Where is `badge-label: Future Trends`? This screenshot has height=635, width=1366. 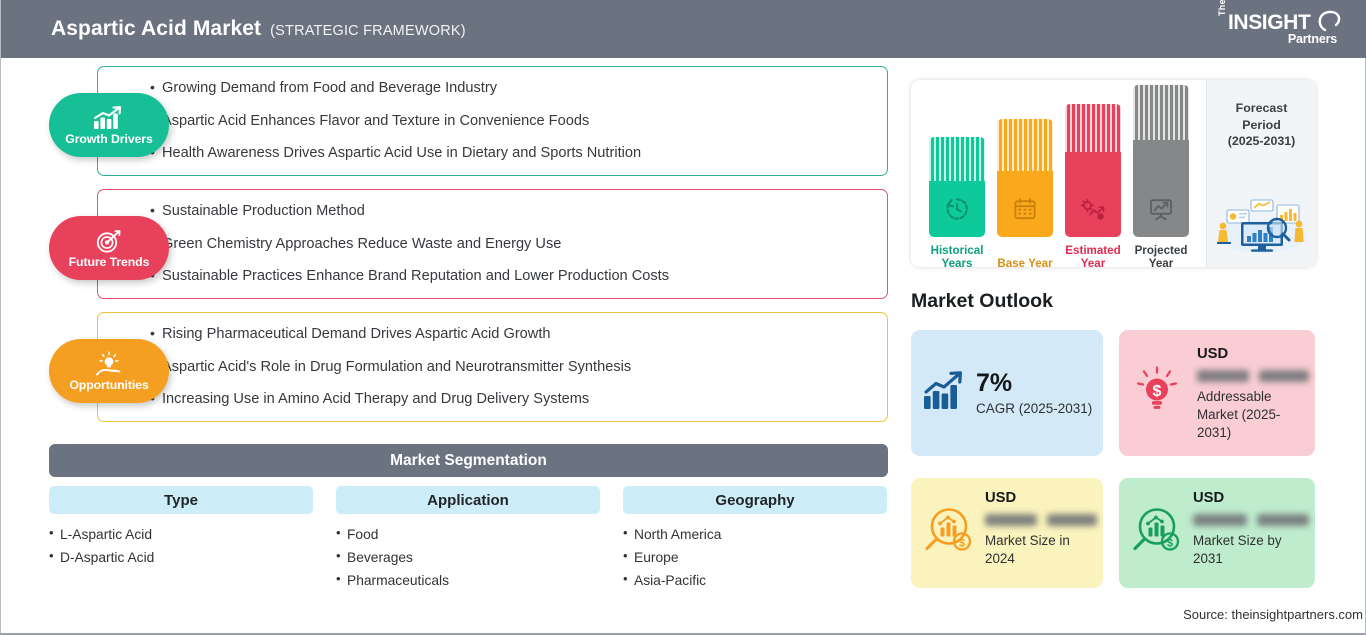
badge-label: Future Trends is located at coordinates (109, 261).